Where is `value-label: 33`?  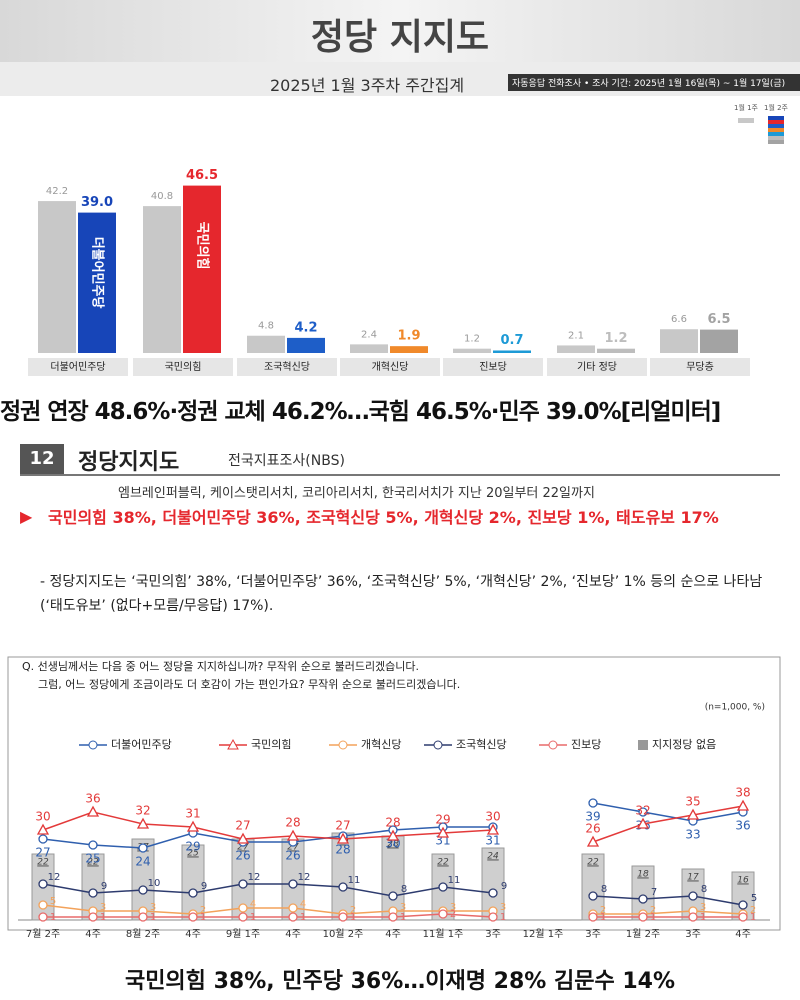 value-label: 33 is located at coordinates (692, 835).